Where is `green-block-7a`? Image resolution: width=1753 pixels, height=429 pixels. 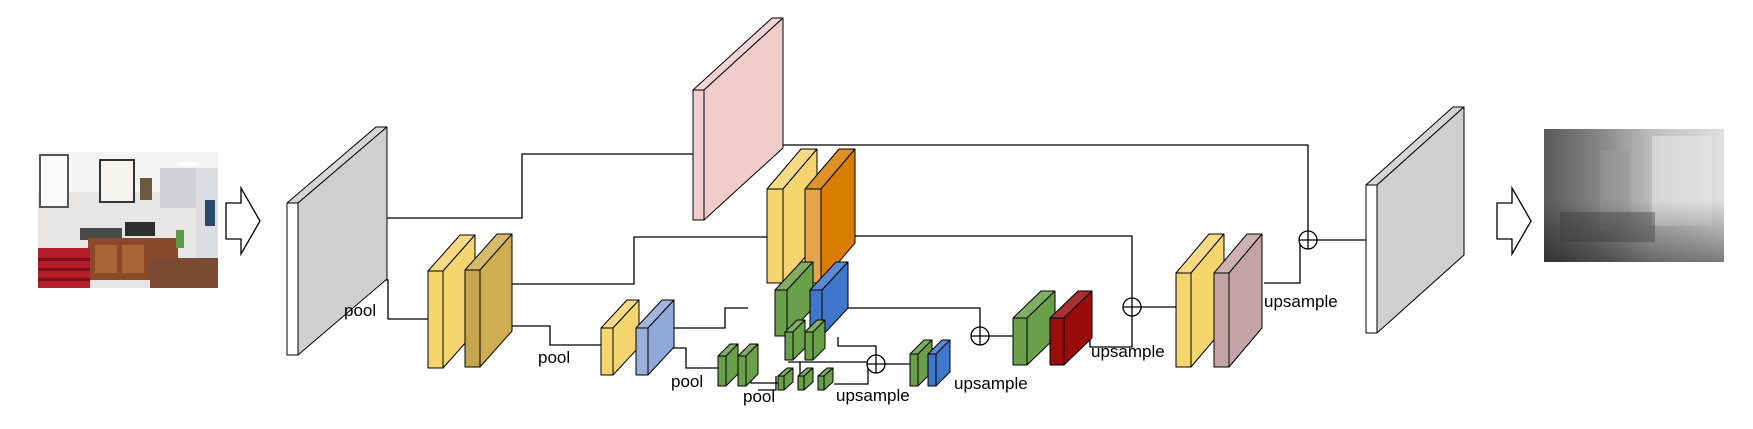 green-block-7a is located at coordinates (785, 379).